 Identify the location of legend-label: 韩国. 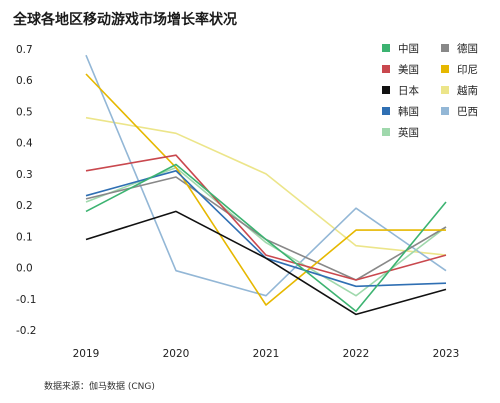
(408, 111).